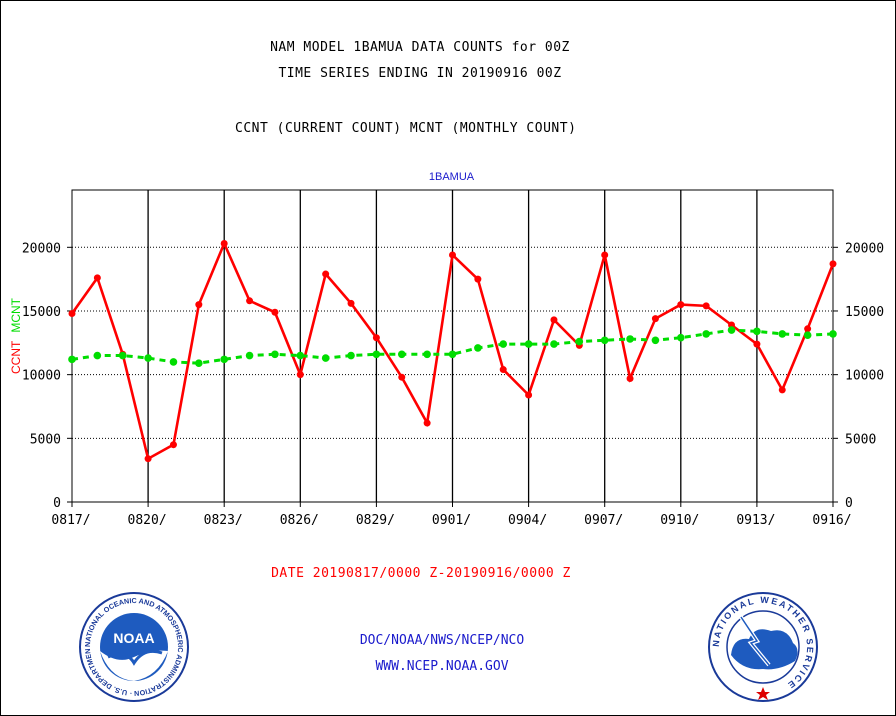  Describe the element at coordinates (451, 520) in the screenshot. I see `x-tick-label: 0901/` at that location.